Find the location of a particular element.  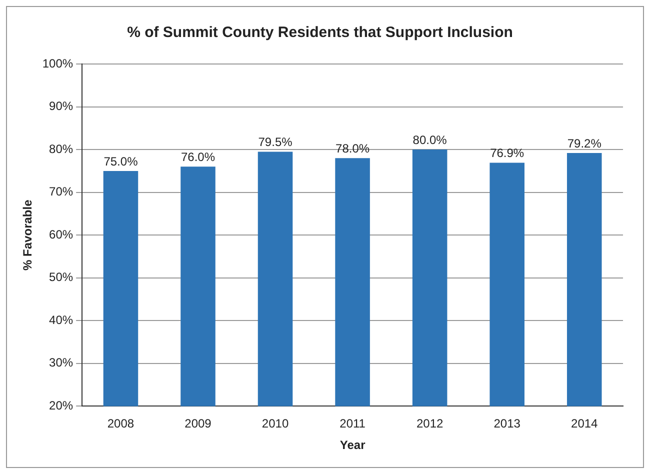

y-tick-label: 60% is located at coordinates (61, 234).